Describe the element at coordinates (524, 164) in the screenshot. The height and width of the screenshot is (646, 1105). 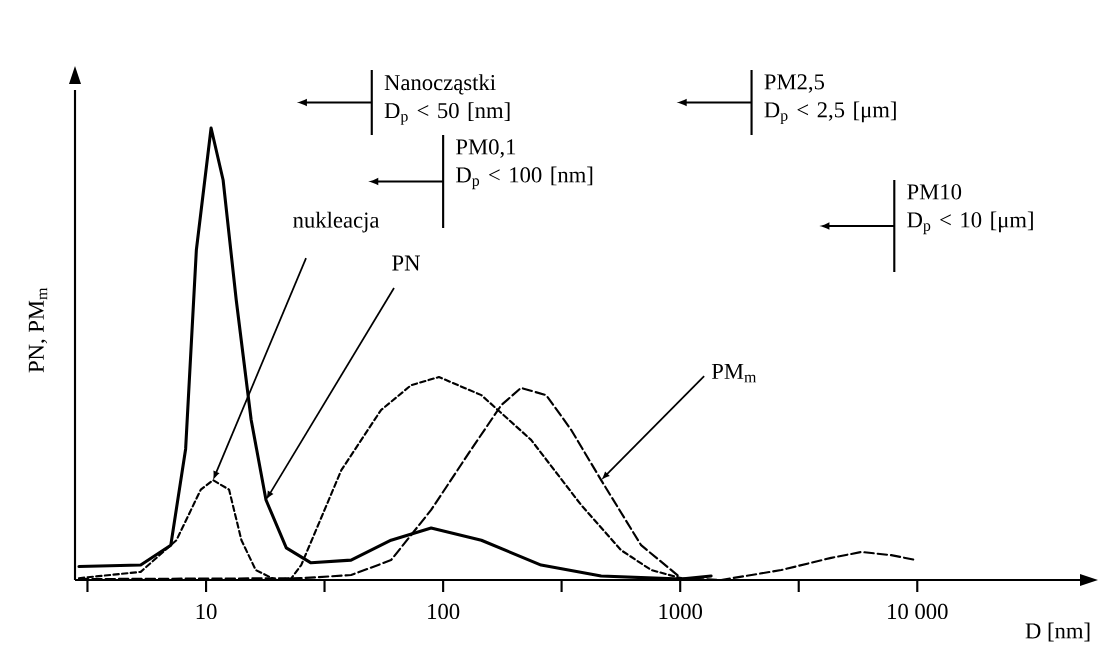
I see `ref-line-label: PM0,1 D$_{p}$ < 100 [nm]` at that location.